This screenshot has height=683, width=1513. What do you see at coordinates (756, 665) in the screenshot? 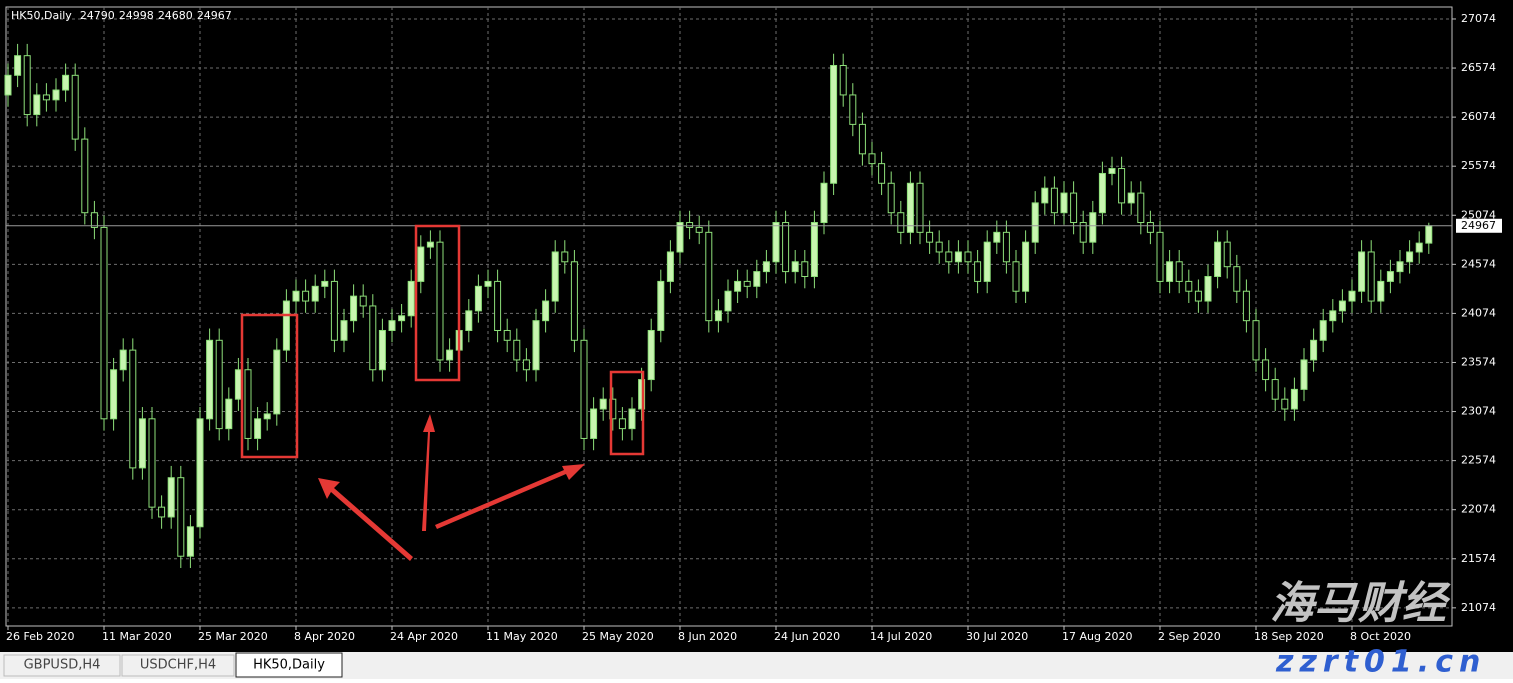
I see `tab-bar: GBPUSD,H4 USDCHF,H4 HK50,Daily` at bounding box center [756, 665].